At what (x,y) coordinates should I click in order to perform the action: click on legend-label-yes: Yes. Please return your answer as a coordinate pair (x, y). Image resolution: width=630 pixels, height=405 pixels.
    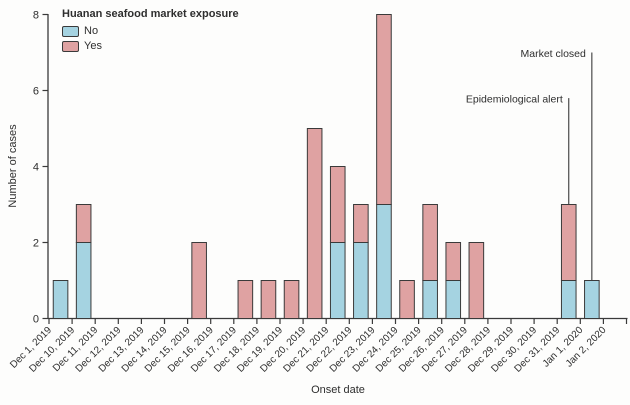
    Looking at the image, I should click on (93, 46).